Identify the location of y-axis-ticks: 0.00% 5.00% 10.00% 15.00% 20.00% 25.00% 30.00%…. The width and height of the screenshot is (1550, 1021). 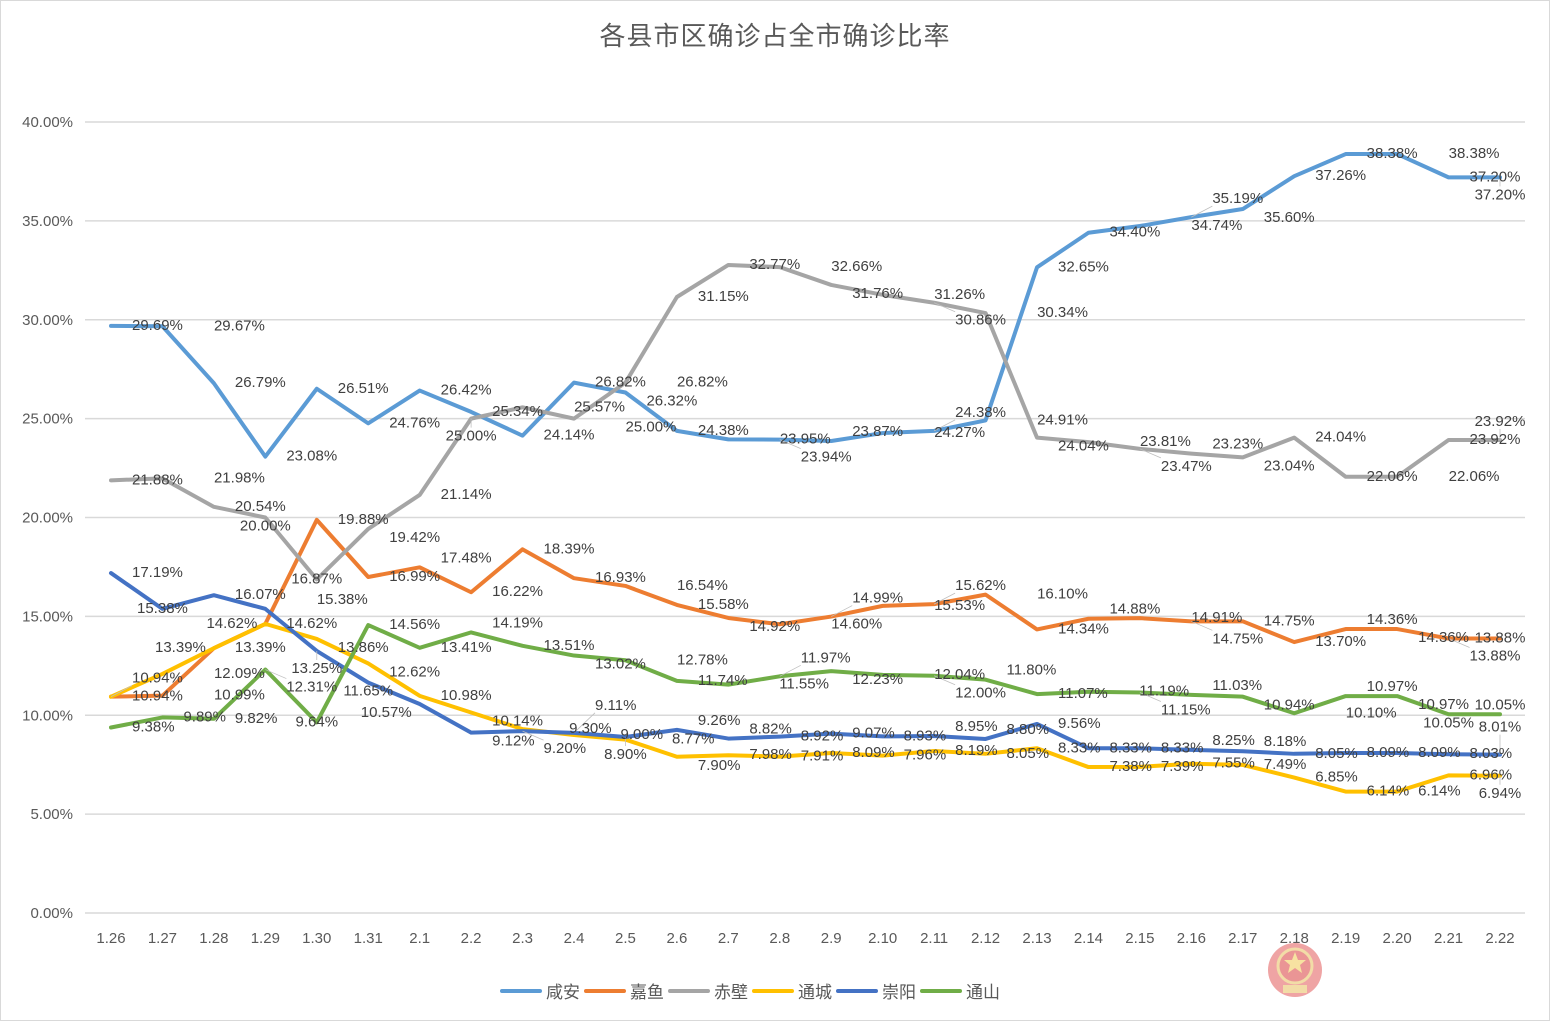
(47, 518).